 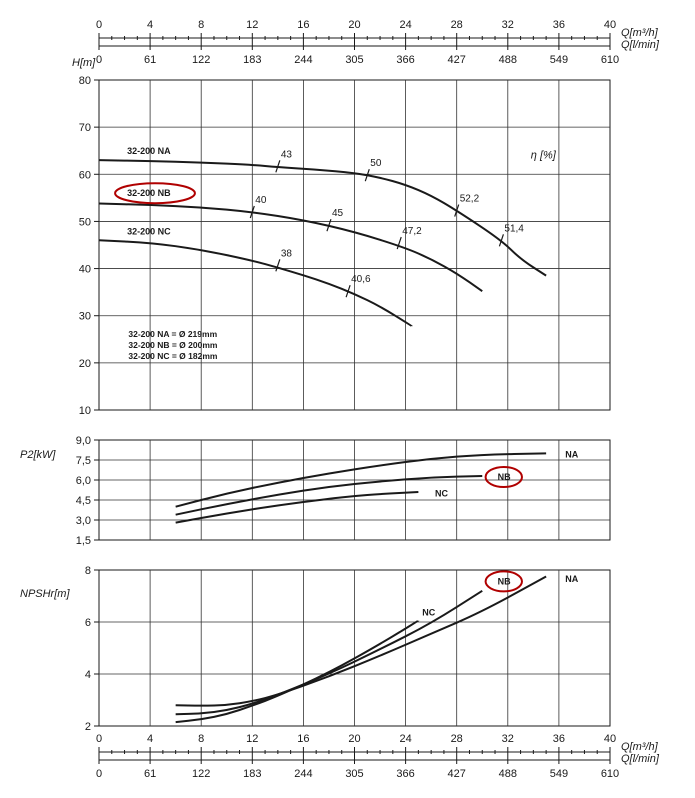 What do you see at coordinates (361, 279) in the screenshot?
I see `efficiency-label: 40,6` at bounding box center [361, 279].